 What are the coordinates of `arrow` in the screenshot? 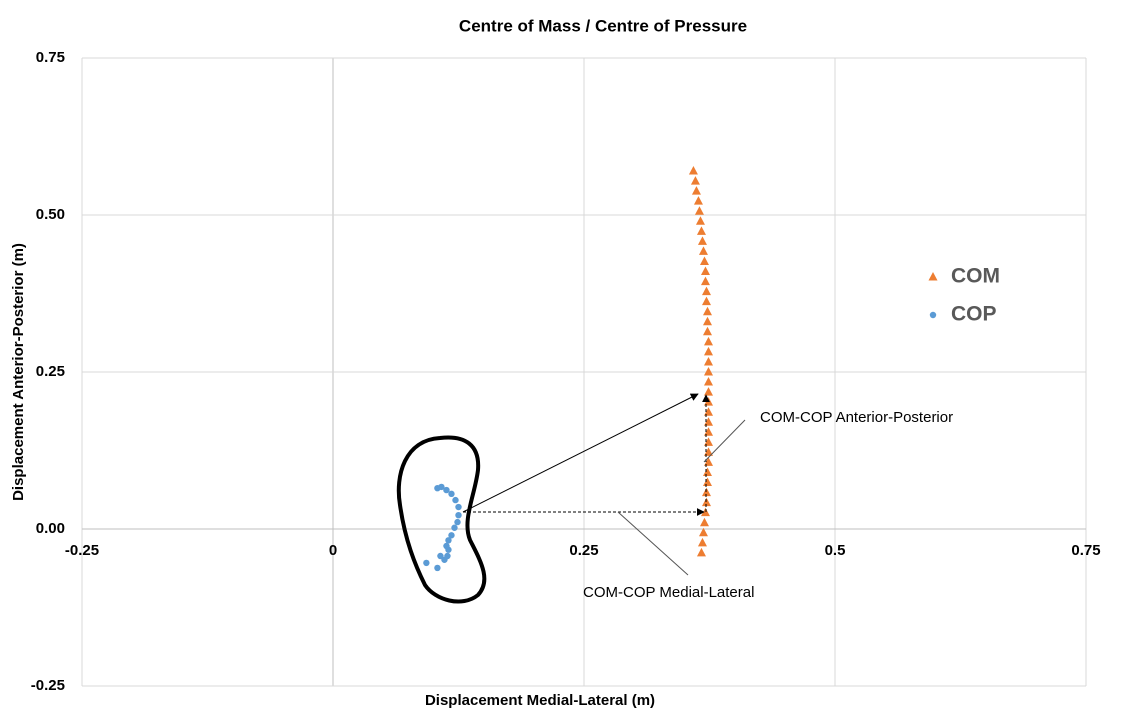 It's located at (580, 453).